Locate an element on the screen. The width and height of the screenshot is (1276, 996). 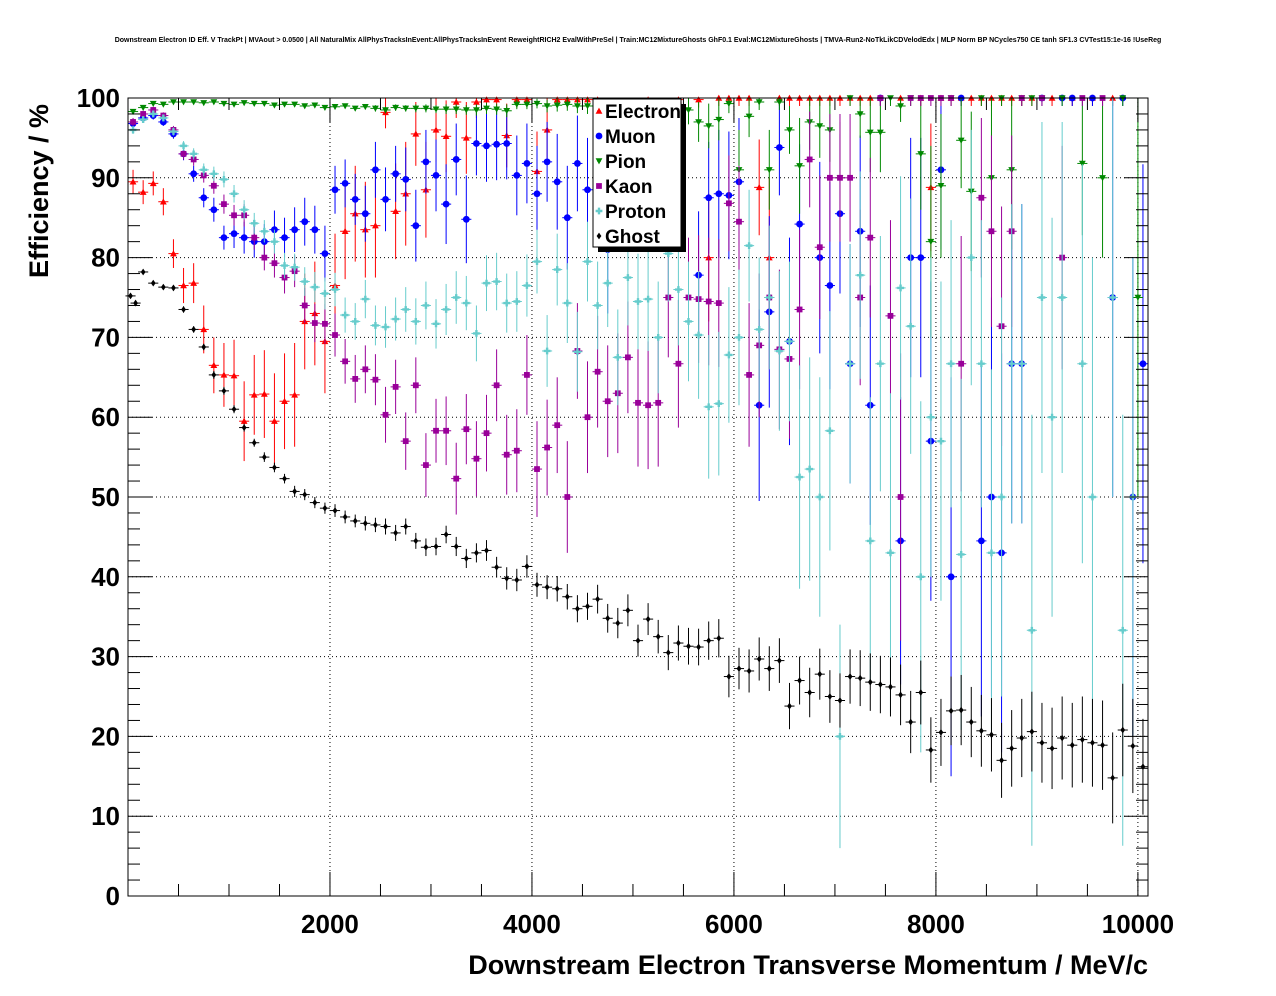
legend-entry-electron: Electron is located at coordinates (638, 112).